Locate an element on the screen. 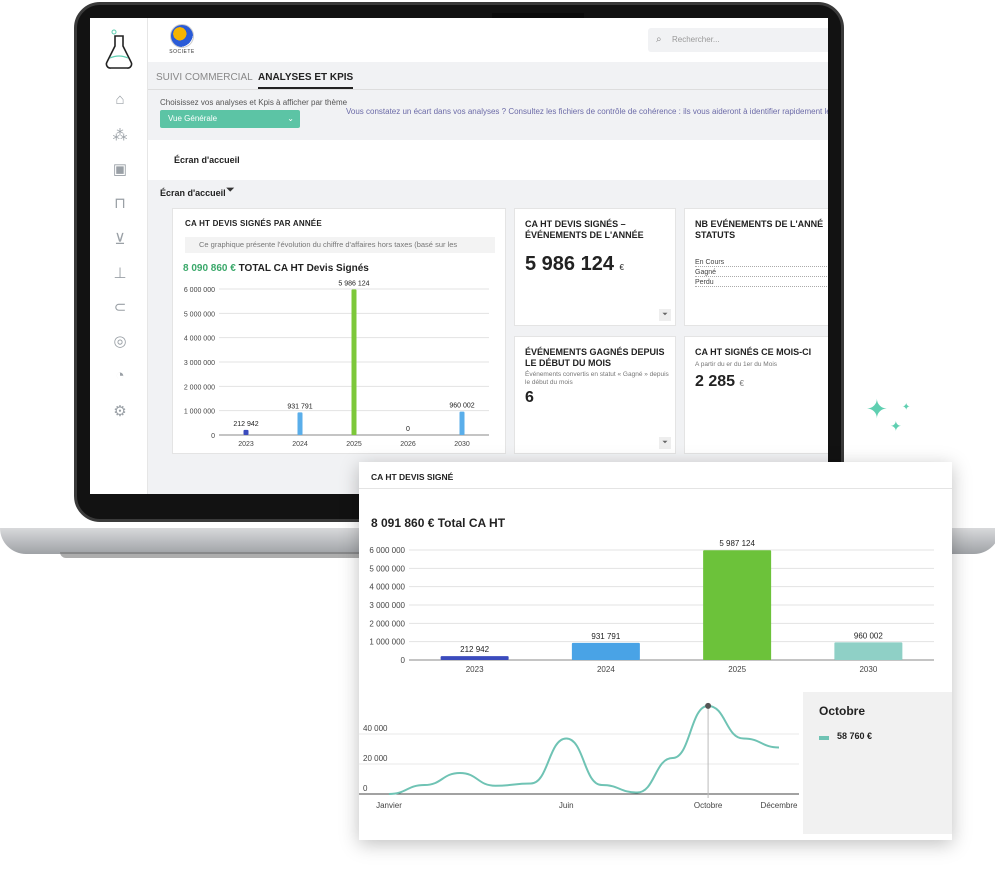 This screenshot has height=870, width=995. y-tick-label: 40 000 is located at coordinates (375, 728).